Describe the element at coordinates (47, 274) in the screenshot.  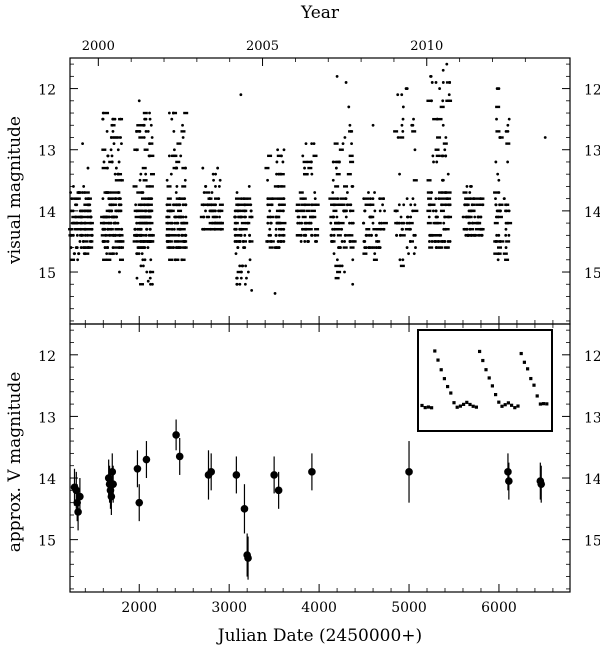
I see `top-ytick-label-left: 15` at that location.